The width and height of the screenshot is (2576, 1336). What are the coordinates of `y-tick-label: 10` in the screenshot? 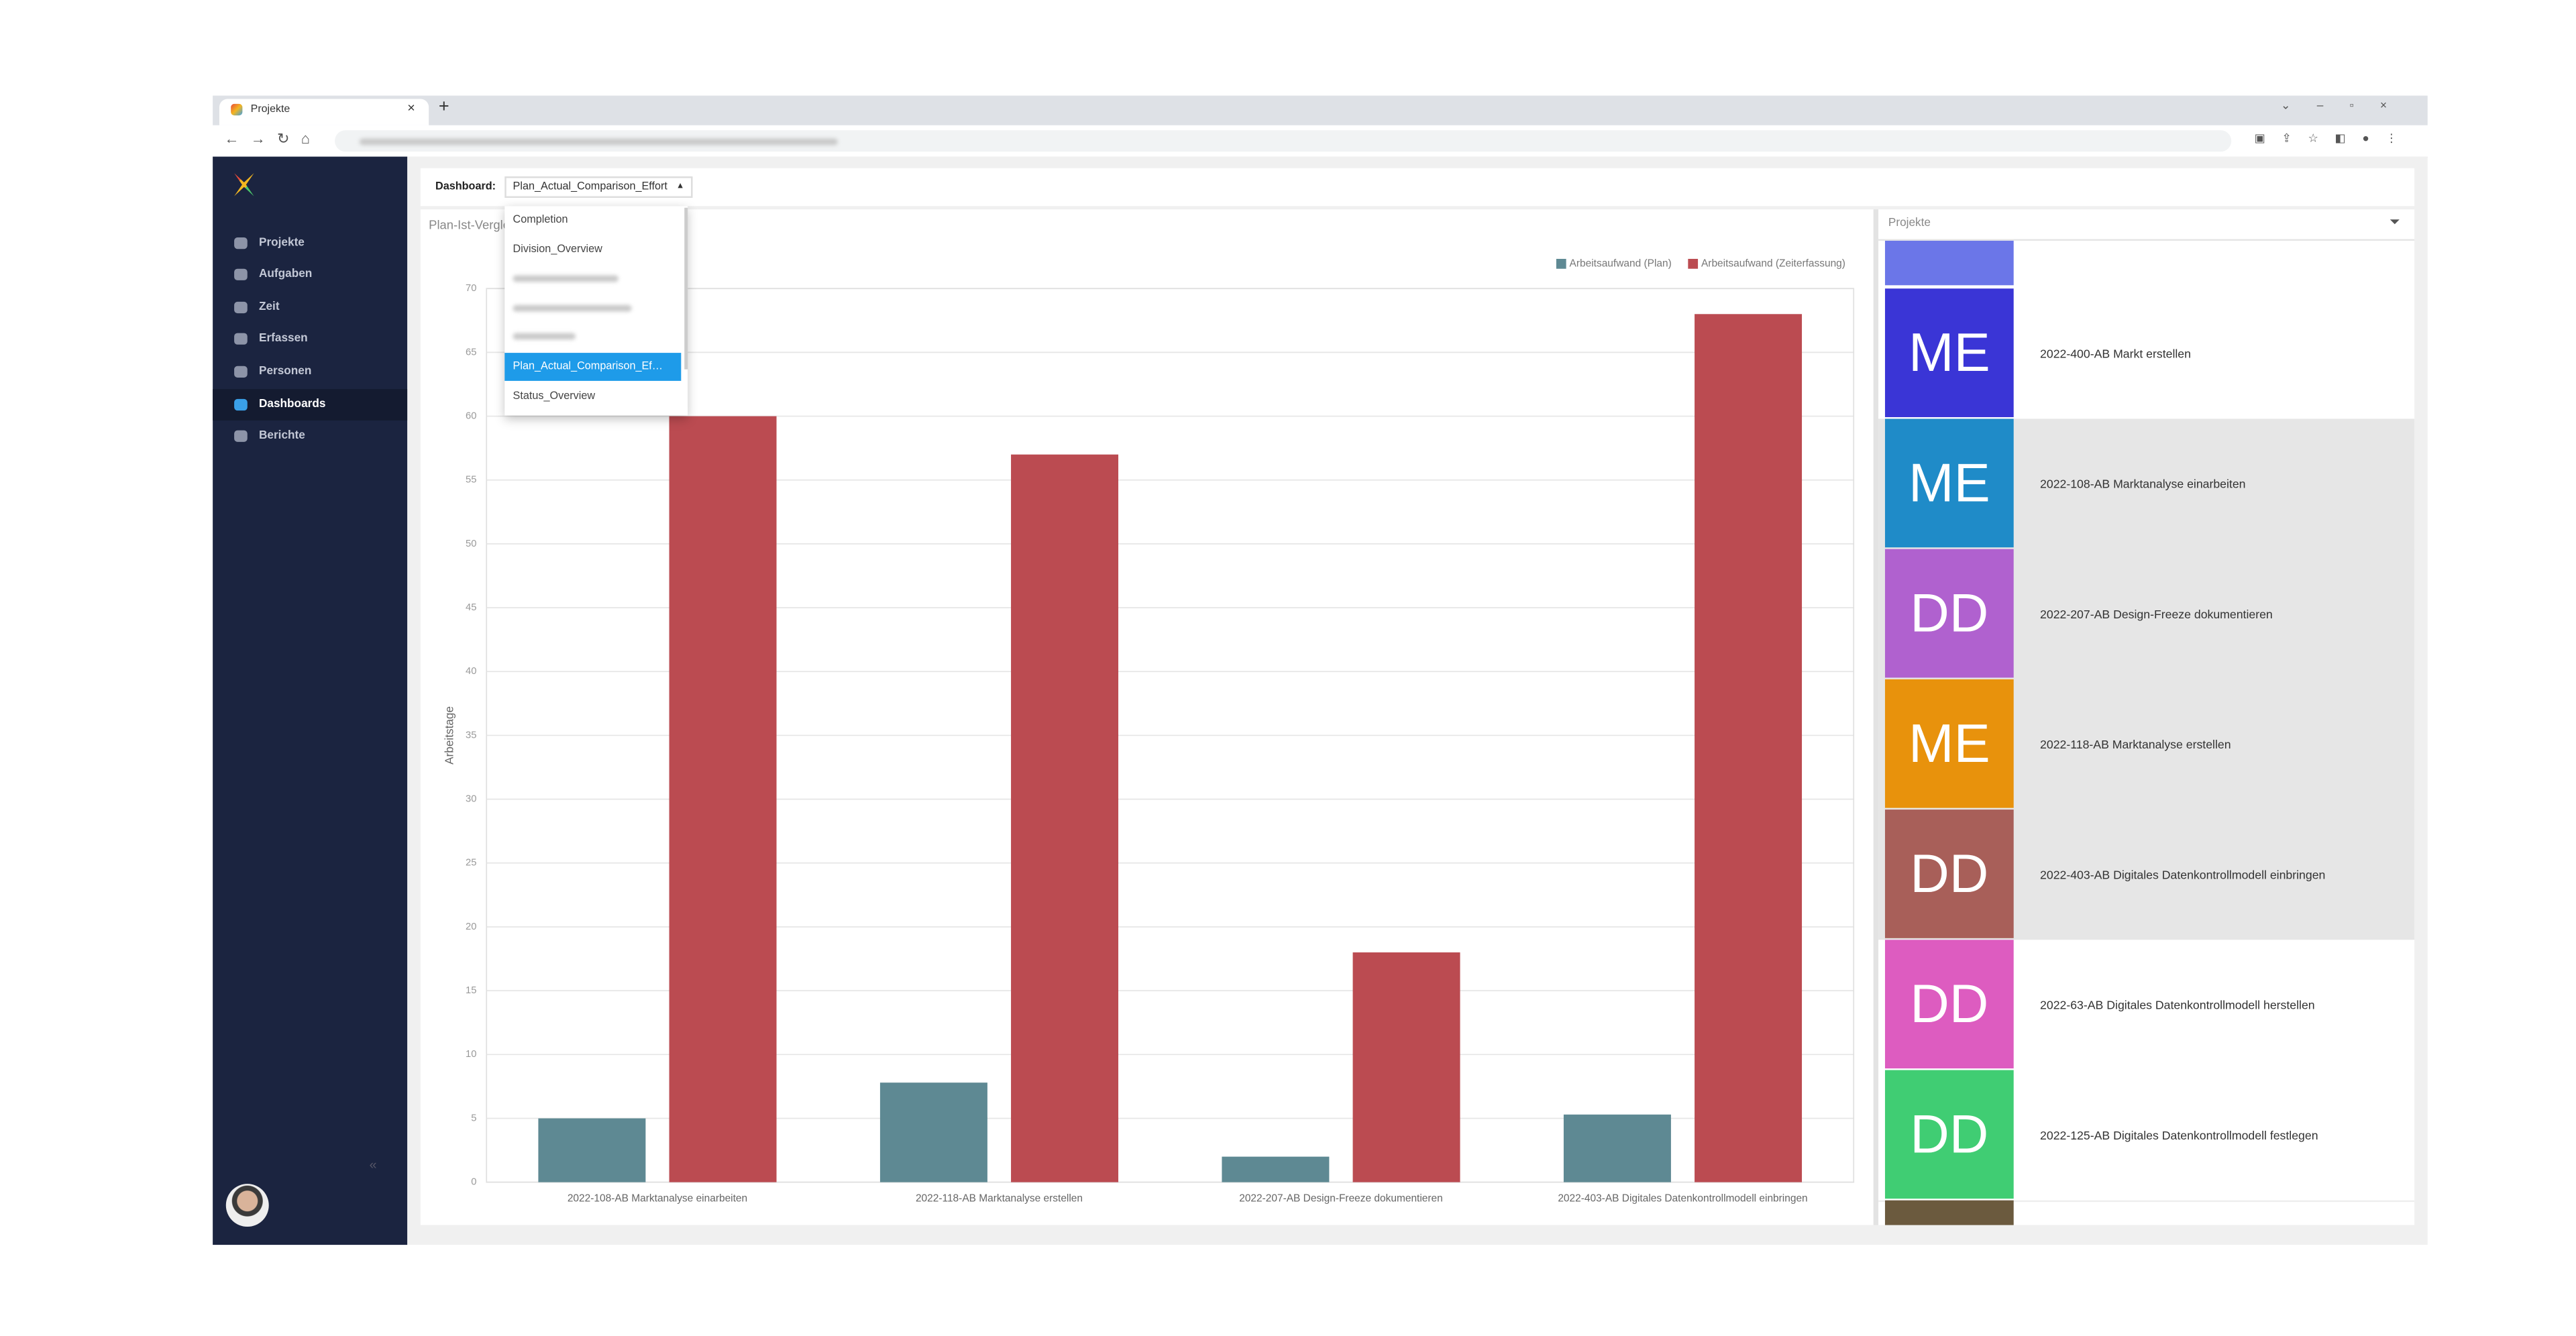 It's located at (471, 1054).